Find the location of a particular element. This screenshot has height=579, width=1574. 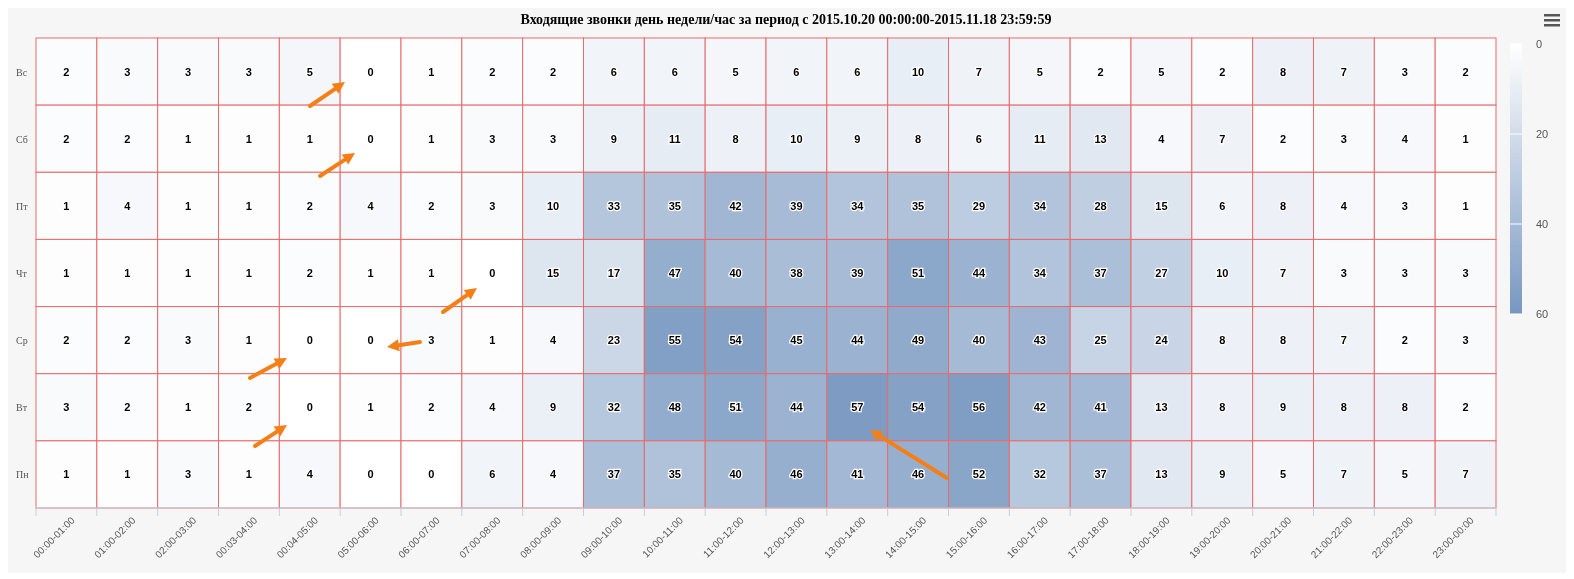

y-tick-label: Чт is located at coordinates (22, 273).